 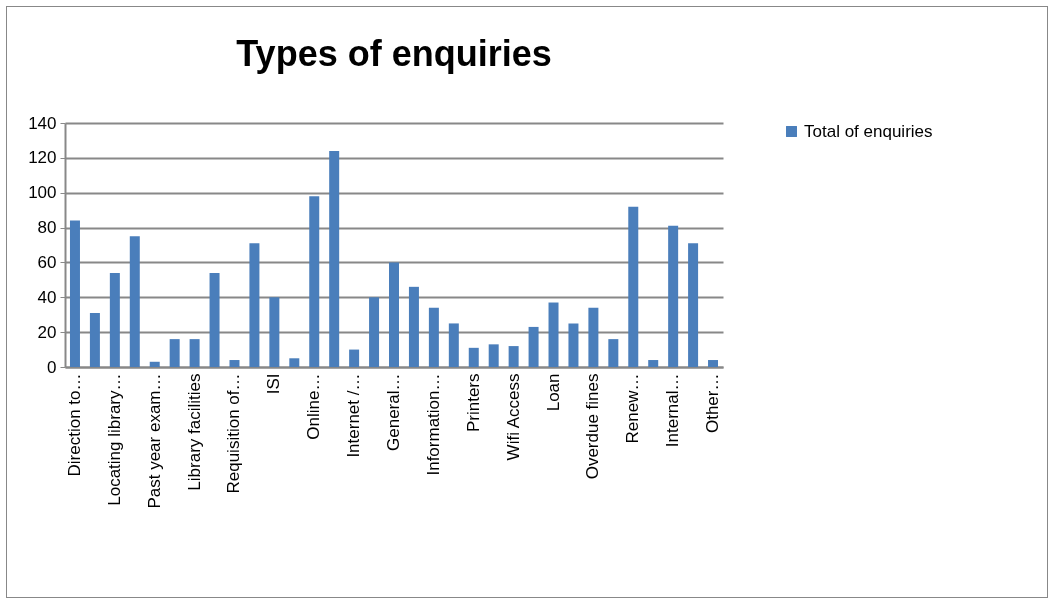 I want to click on y-tick-label: 0, so click(x=52, y=367).